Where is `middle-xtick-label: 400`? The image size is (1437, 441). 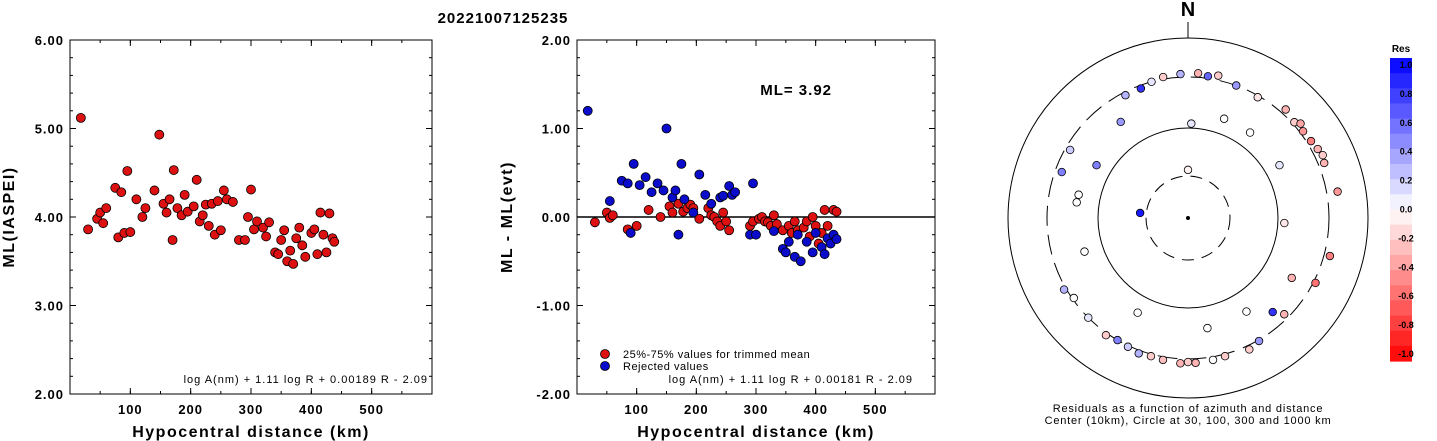 middle-xtick-label: 400 is located at coordinates (815, 409).